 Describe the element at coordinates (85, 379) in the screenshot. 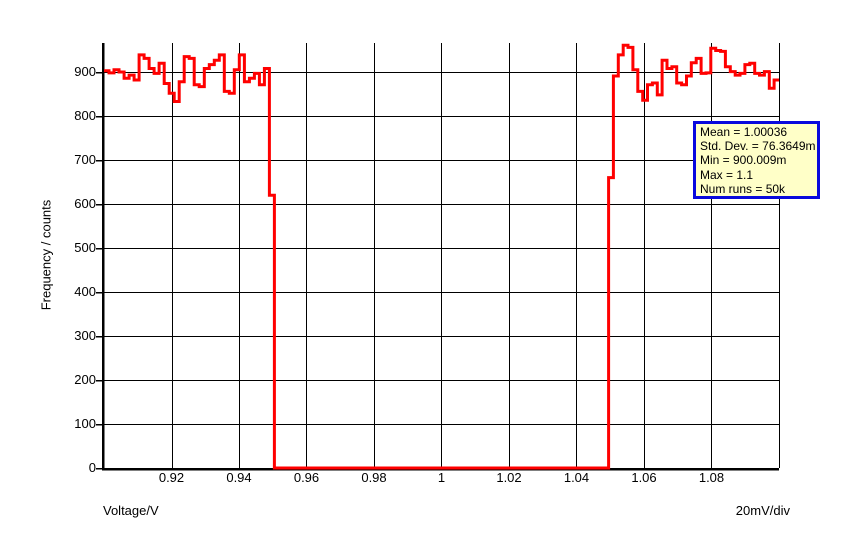

I see `y-tick-label: 200` at that location.